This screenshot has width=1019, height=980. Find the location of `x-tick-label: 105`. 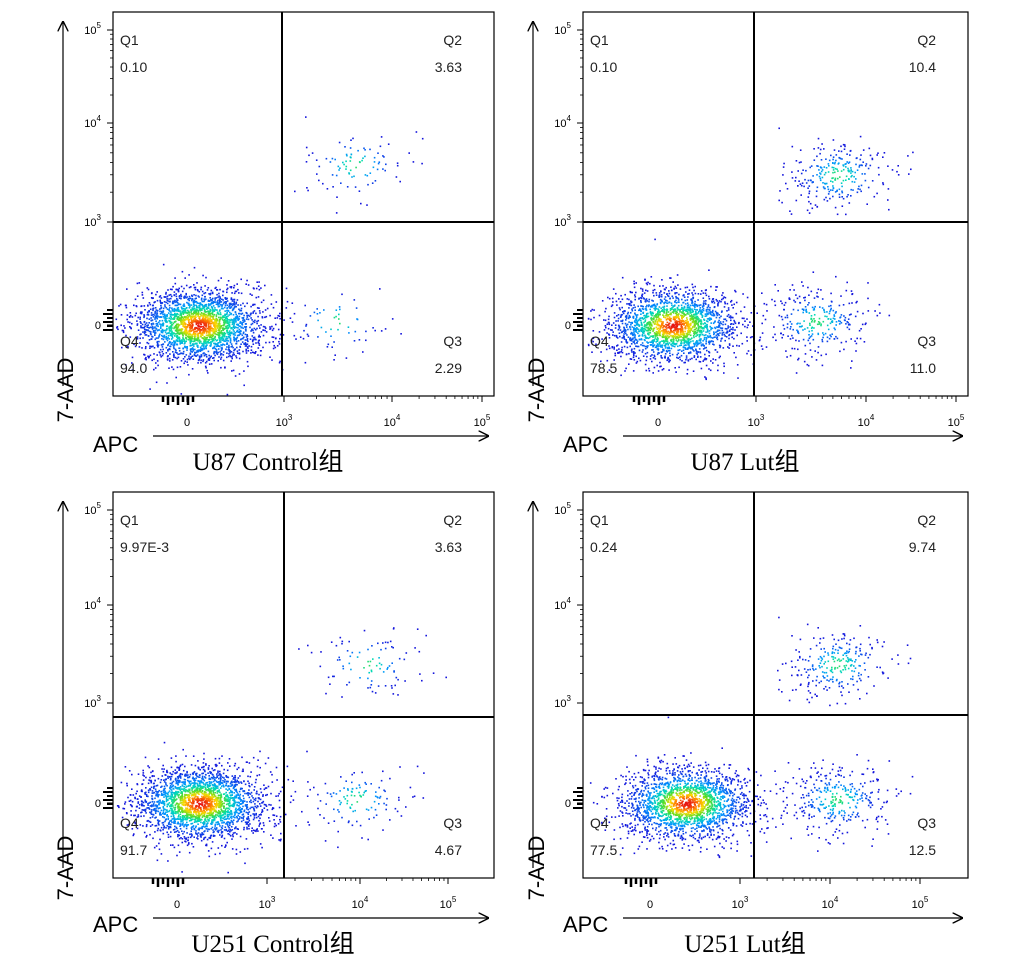

x-tick-label: 105 is located at coordinates (482, 421).